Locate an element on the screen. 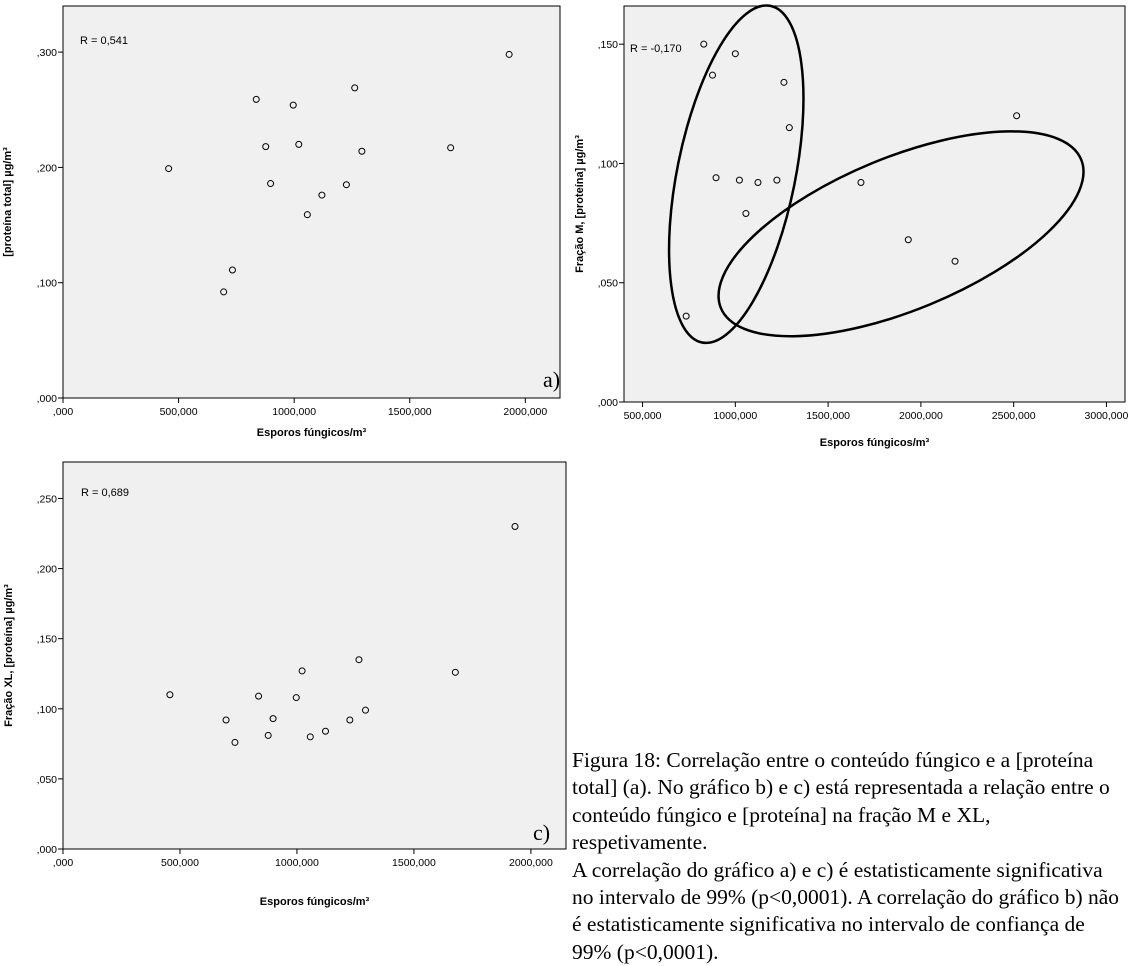  chart-b-y-tick-label: ,150 is located at coordinates (608, 45).